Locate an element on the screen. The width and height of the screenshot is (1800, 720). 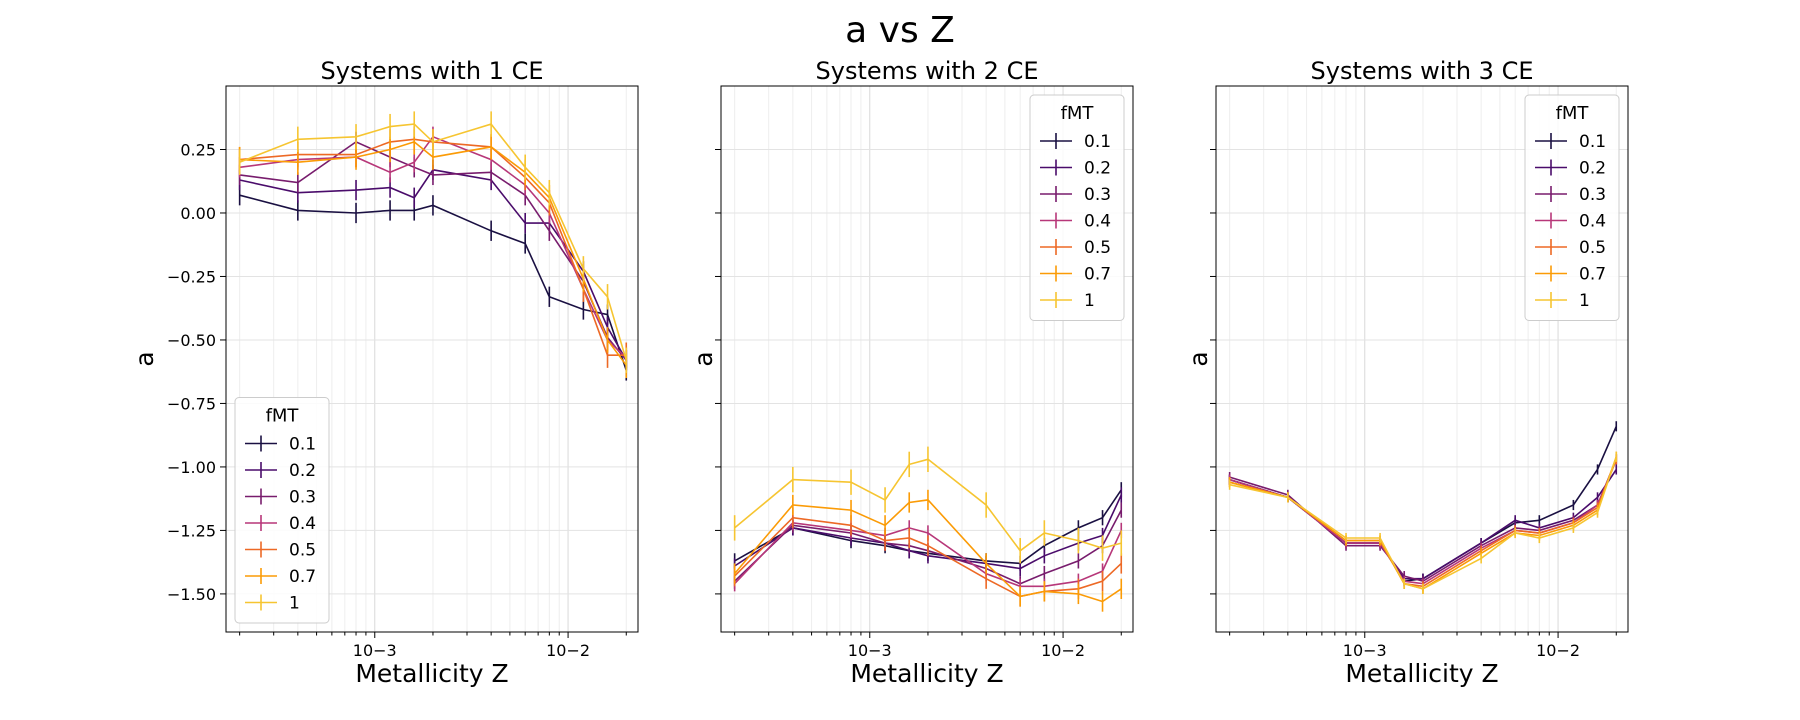
series-line-0.2 is located at coordinates (433, 264).